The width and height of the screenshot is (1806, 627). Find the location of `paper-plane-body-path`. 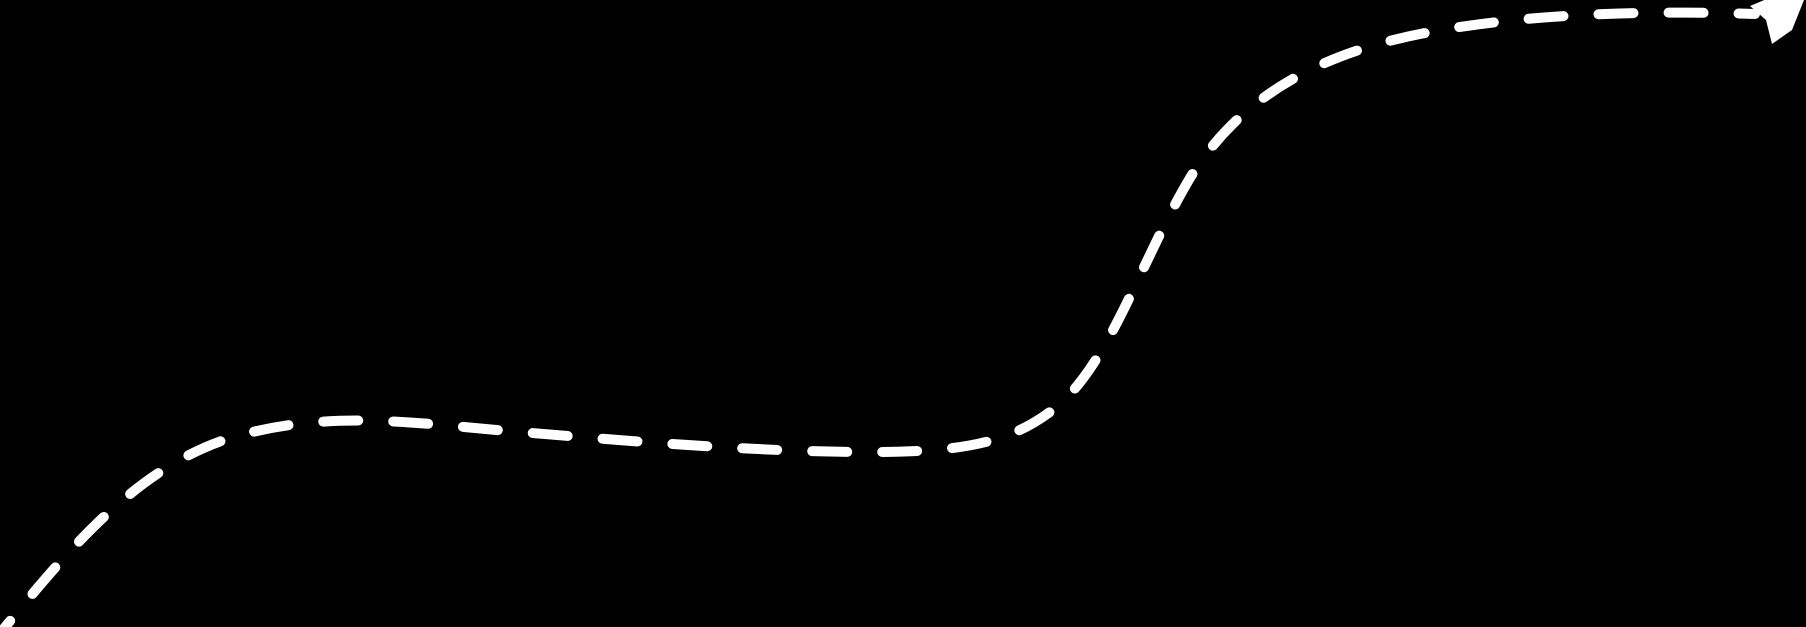

paper-plane-body-path is located at coordinates (1777, 22).